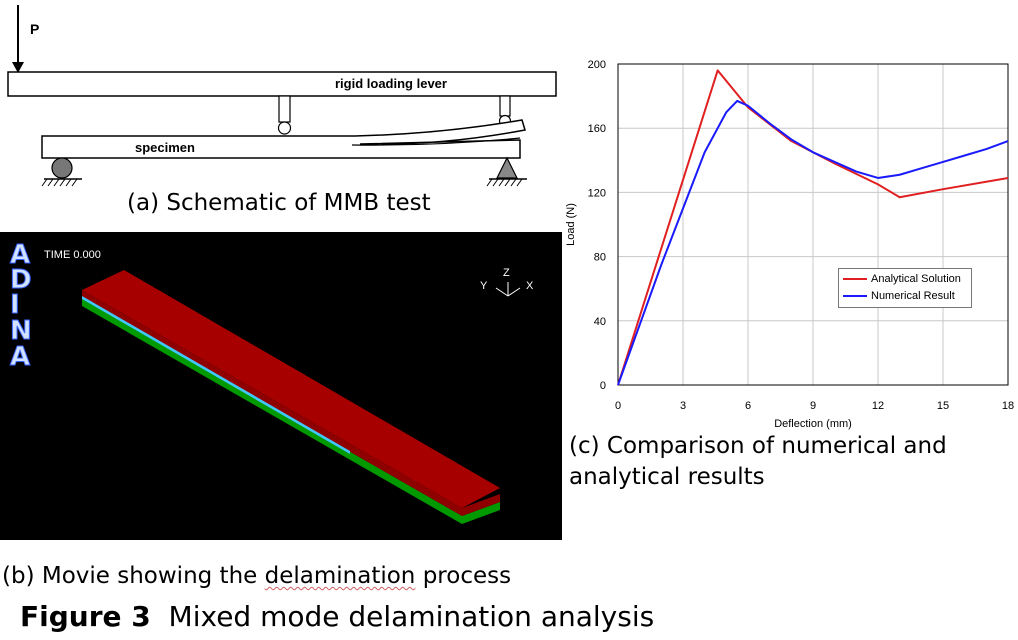 This screenshot has width=1018, height=640. What do you see at coordinates (913, 296) in the screenshot?
I see `legend-label-numerical: Numerical Result` at bounding box center [913, 296].